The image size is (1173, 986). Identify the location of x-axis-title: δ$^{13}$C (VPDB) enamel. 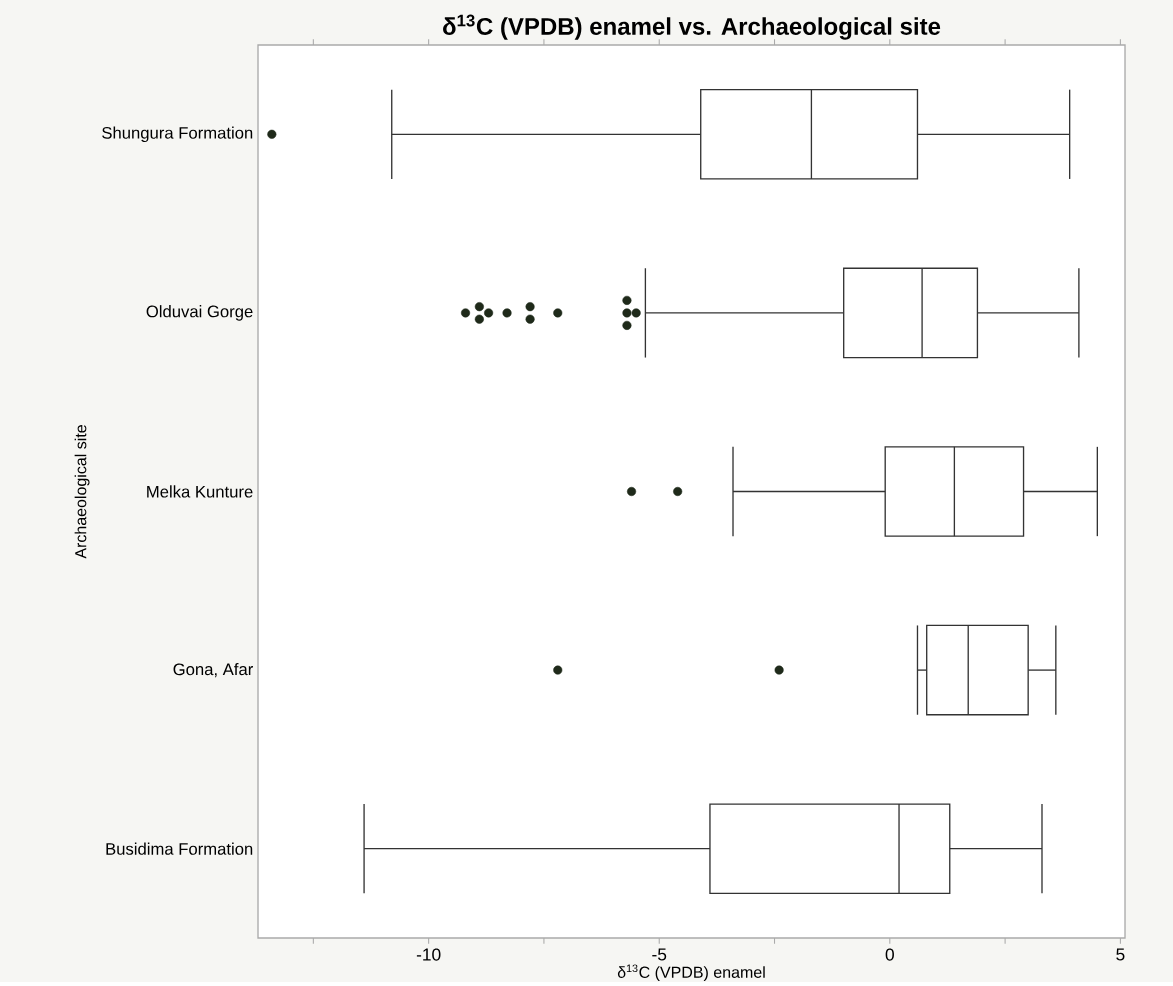
(691, 973).